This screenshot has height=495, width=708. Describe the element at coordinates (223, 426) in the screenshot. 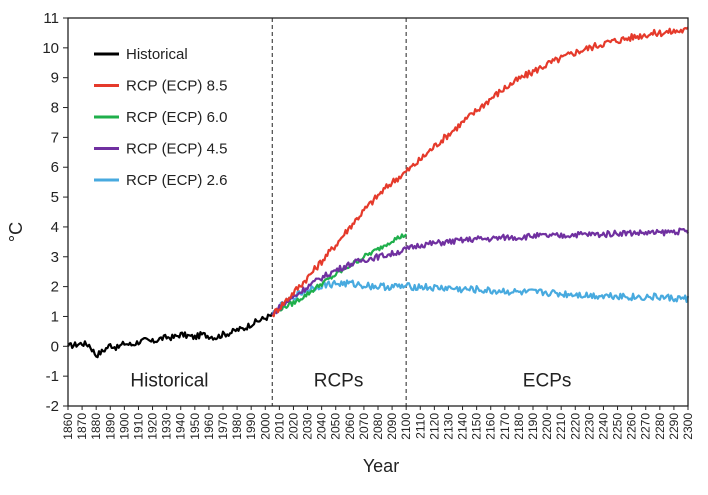

I see `x-tick-label: 1970` at that location.